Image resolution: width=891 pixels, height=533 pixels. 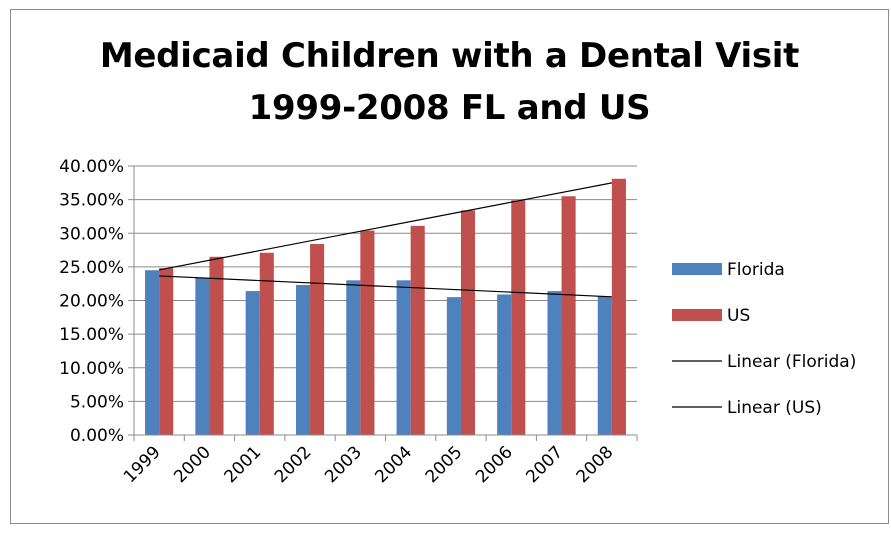 What do you see at coordinates (697, 269) in the screenshot?
I see `legend-florida-swatch` at bounding box center [697, 269].